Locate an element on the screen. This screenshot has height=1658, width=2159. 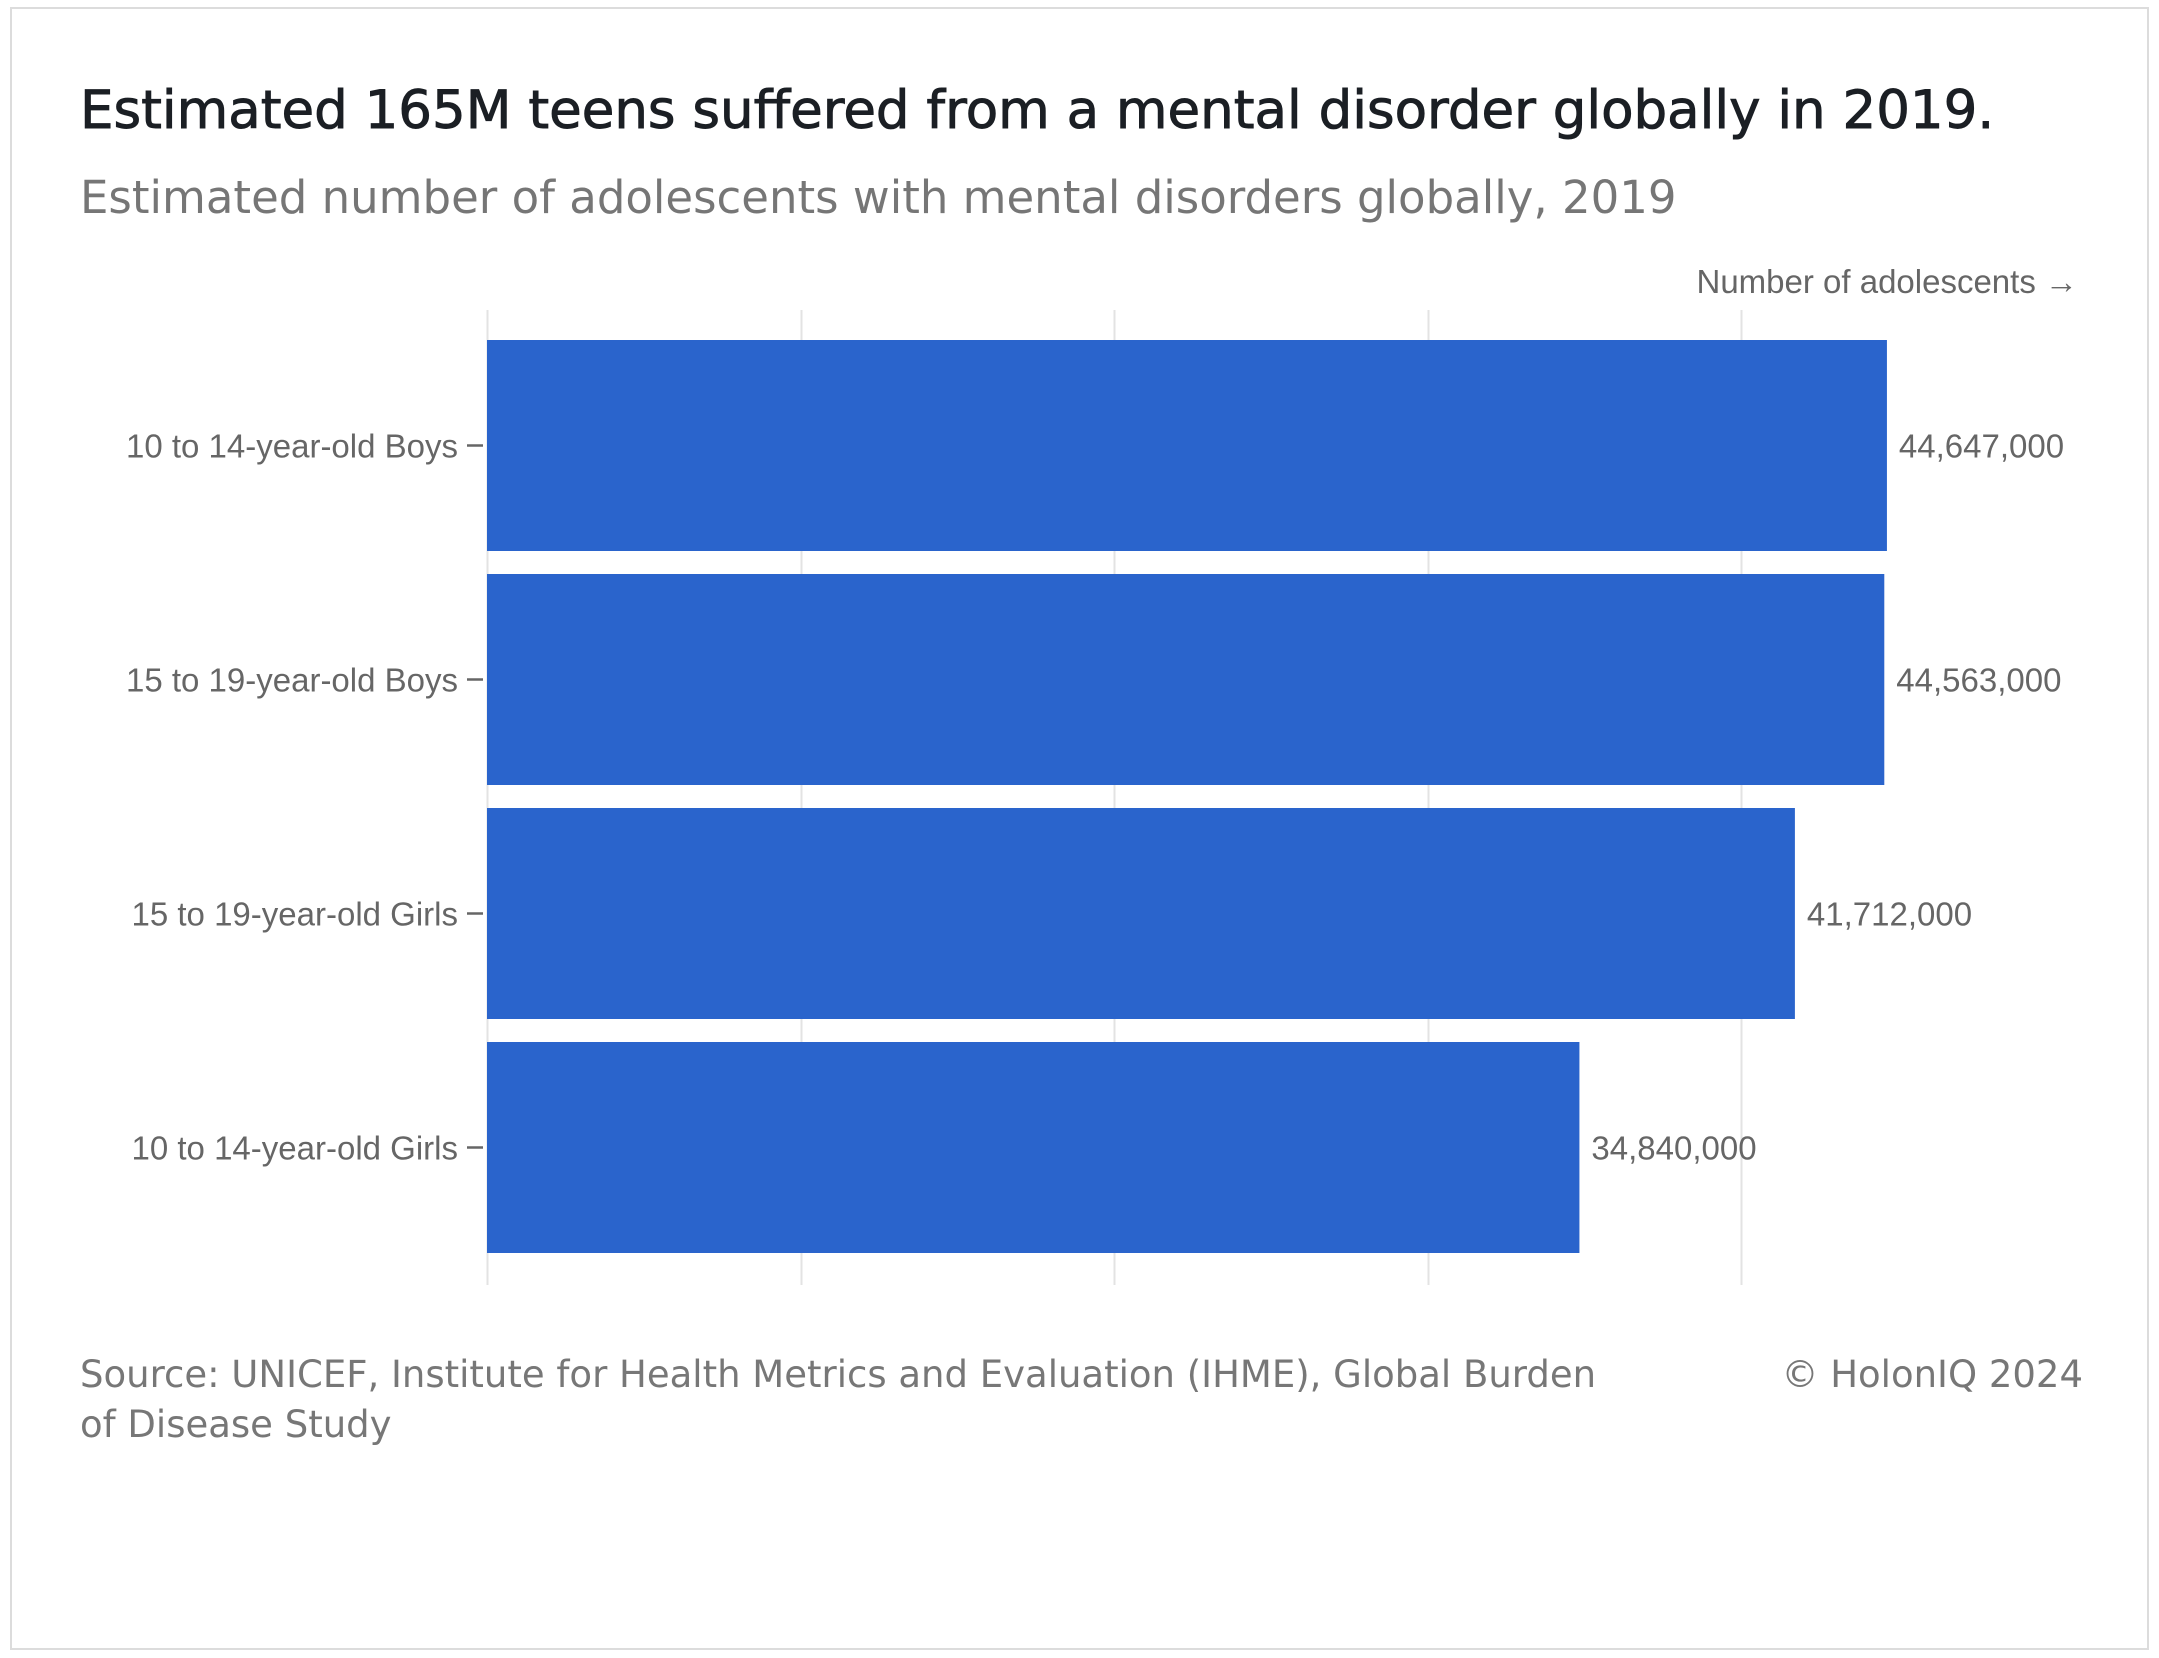
value-label-1: 44,647,000 is located at coordinates (1981, 446).